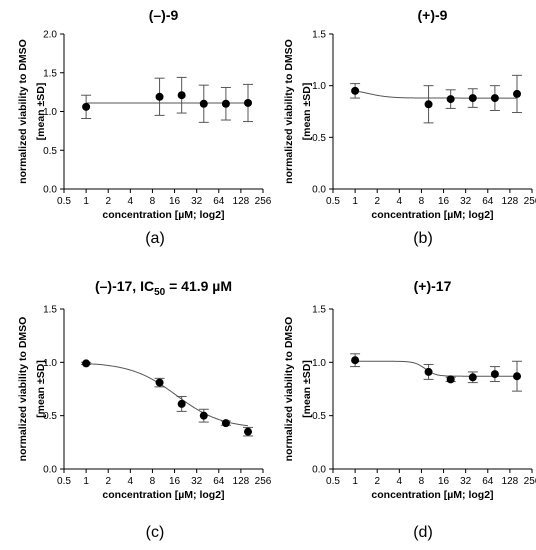 This screenshot has width=536, height=550. Describe the element at coordinates (164, 15) in the screenshot. I see `chart-title: (–)-9` at that location.